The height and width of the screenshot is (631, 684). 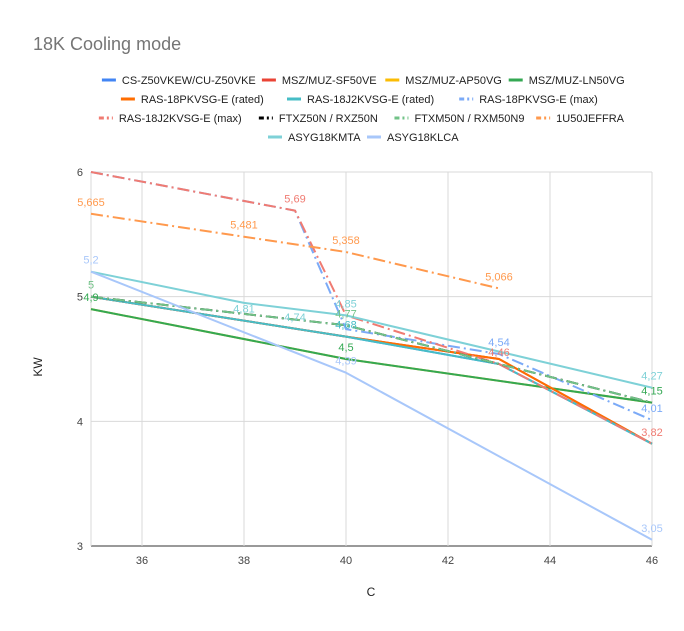 I want to click on x-axis-label: C, so click(x=371, y=592).